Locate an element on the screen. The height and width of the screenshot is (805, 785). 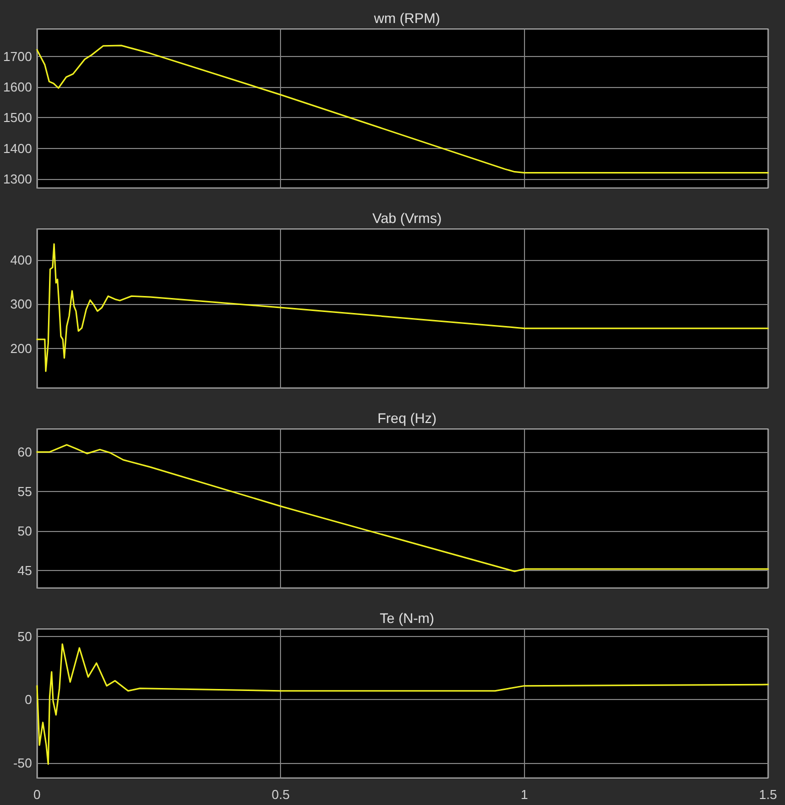
chart-title: Te (N-m) is located at coordinates (407, 618).